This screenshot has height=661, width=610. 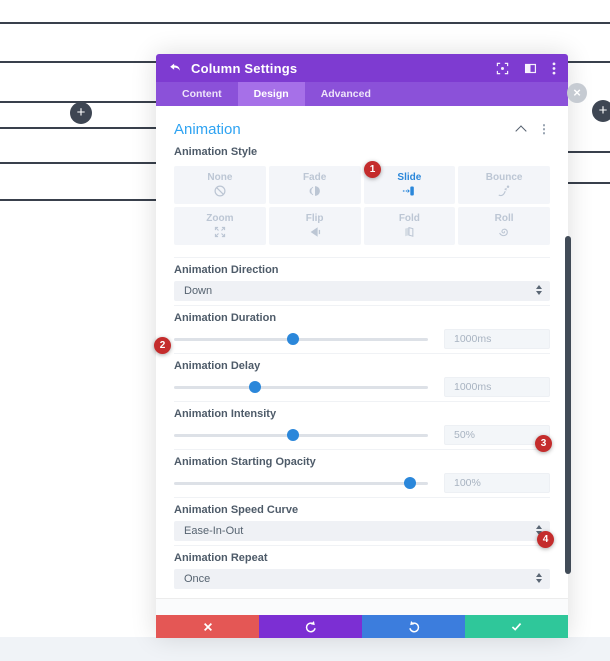 I want to click on style-option-label: Bounce, so click(x=504, y=177).